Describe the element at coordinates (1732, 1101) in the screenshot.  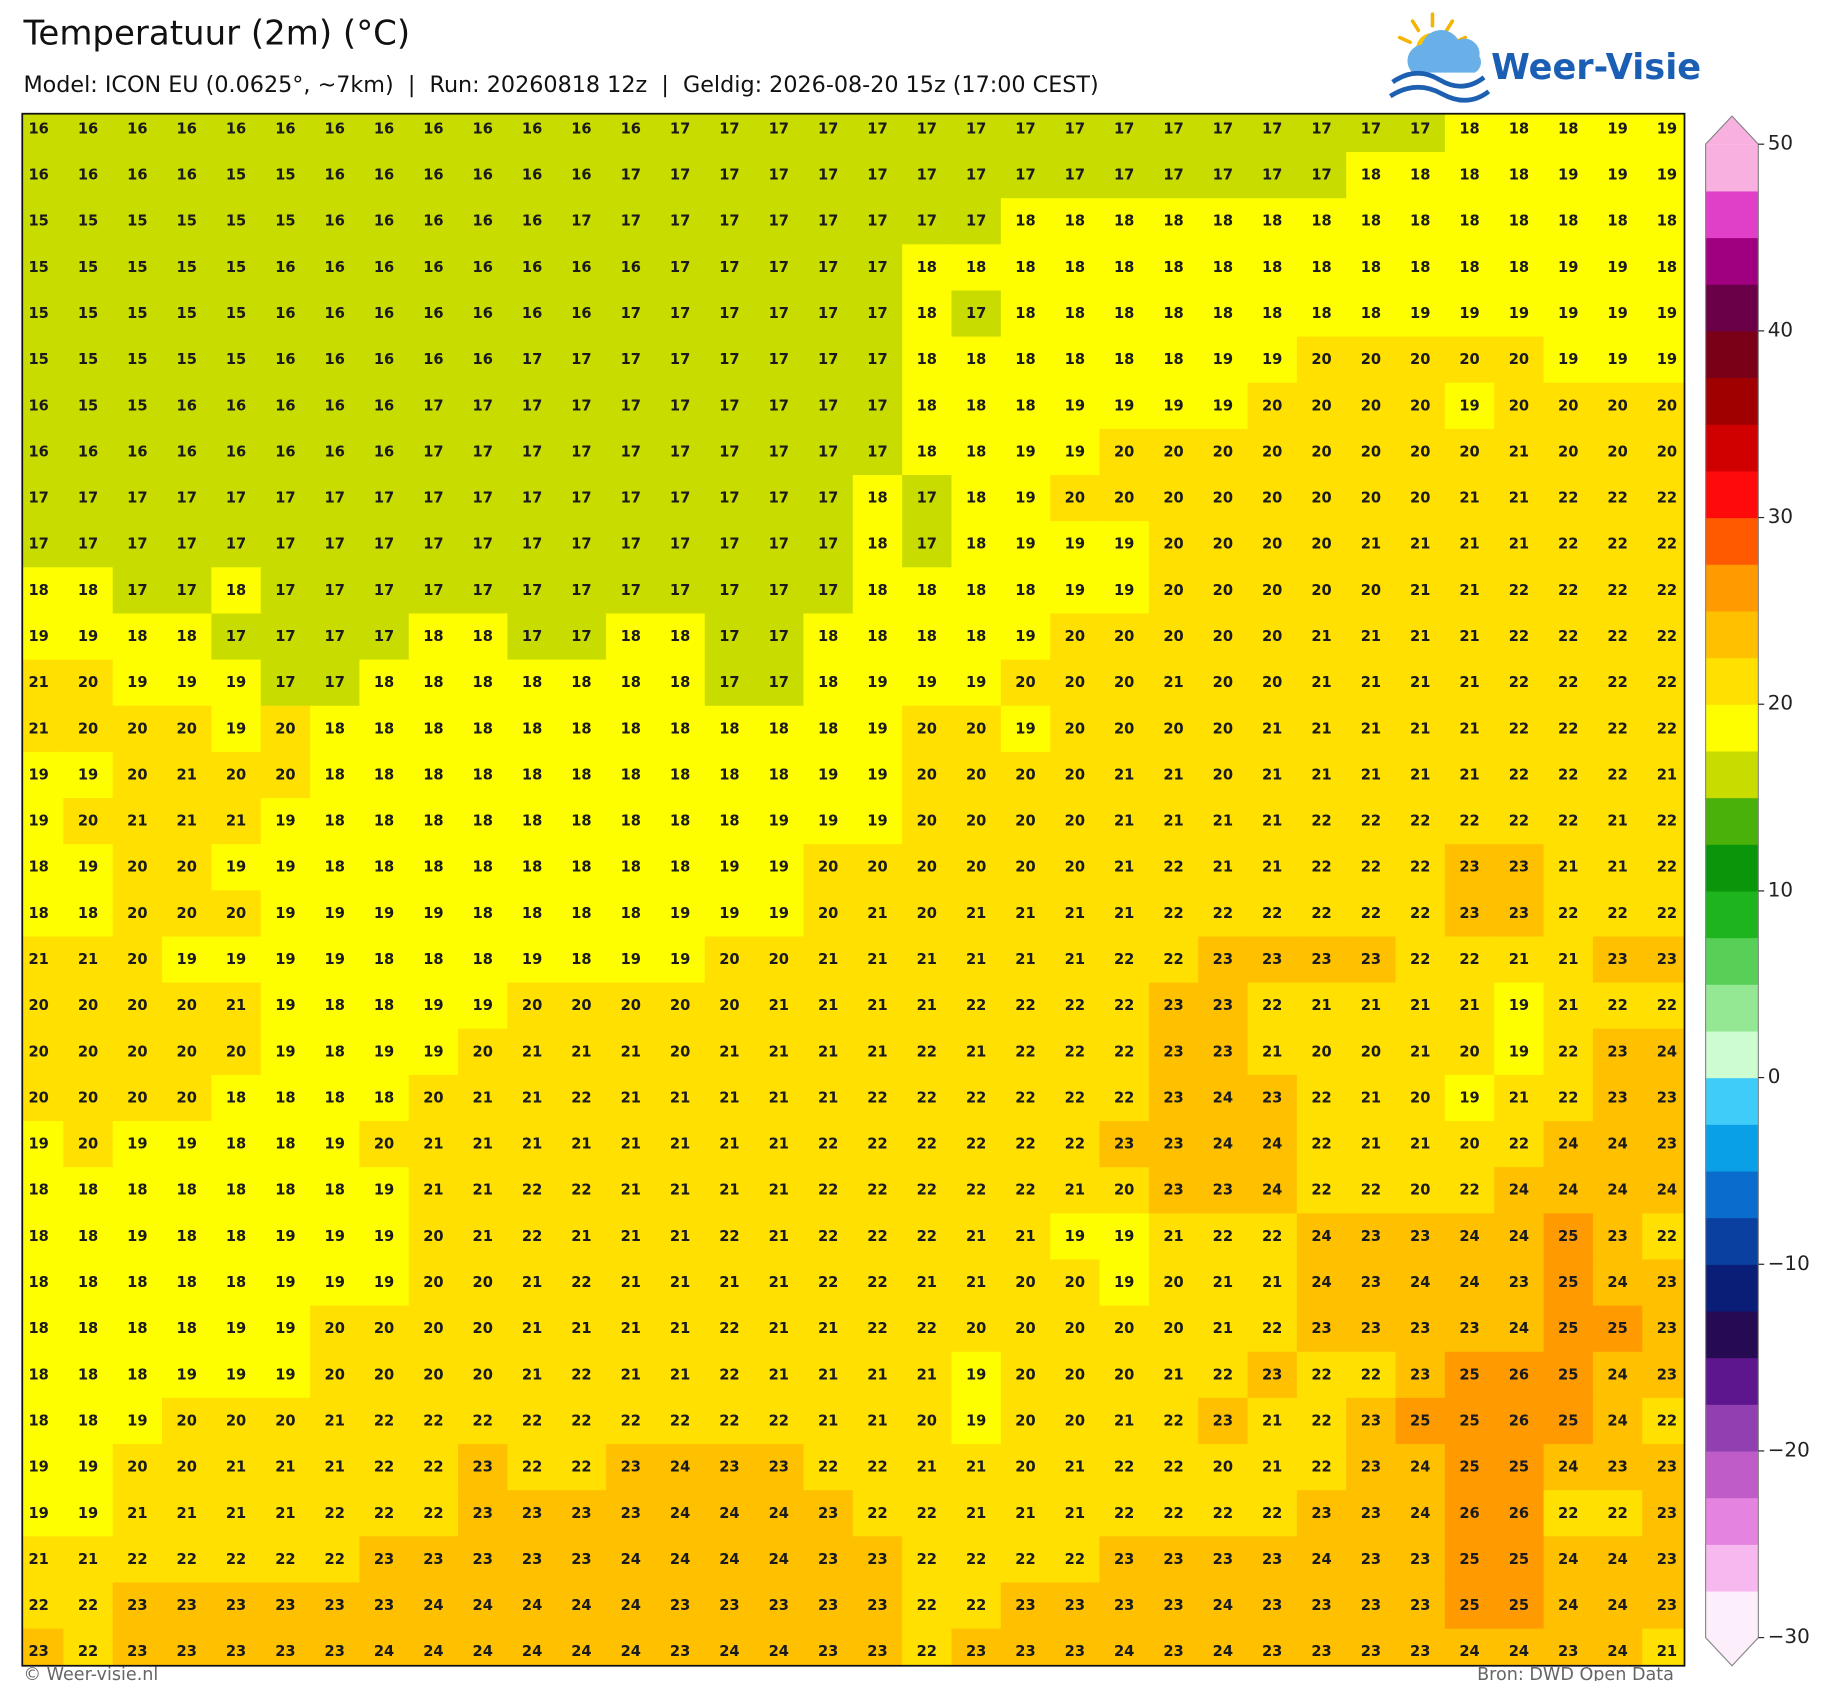
I see `colorbar-band` at that location.